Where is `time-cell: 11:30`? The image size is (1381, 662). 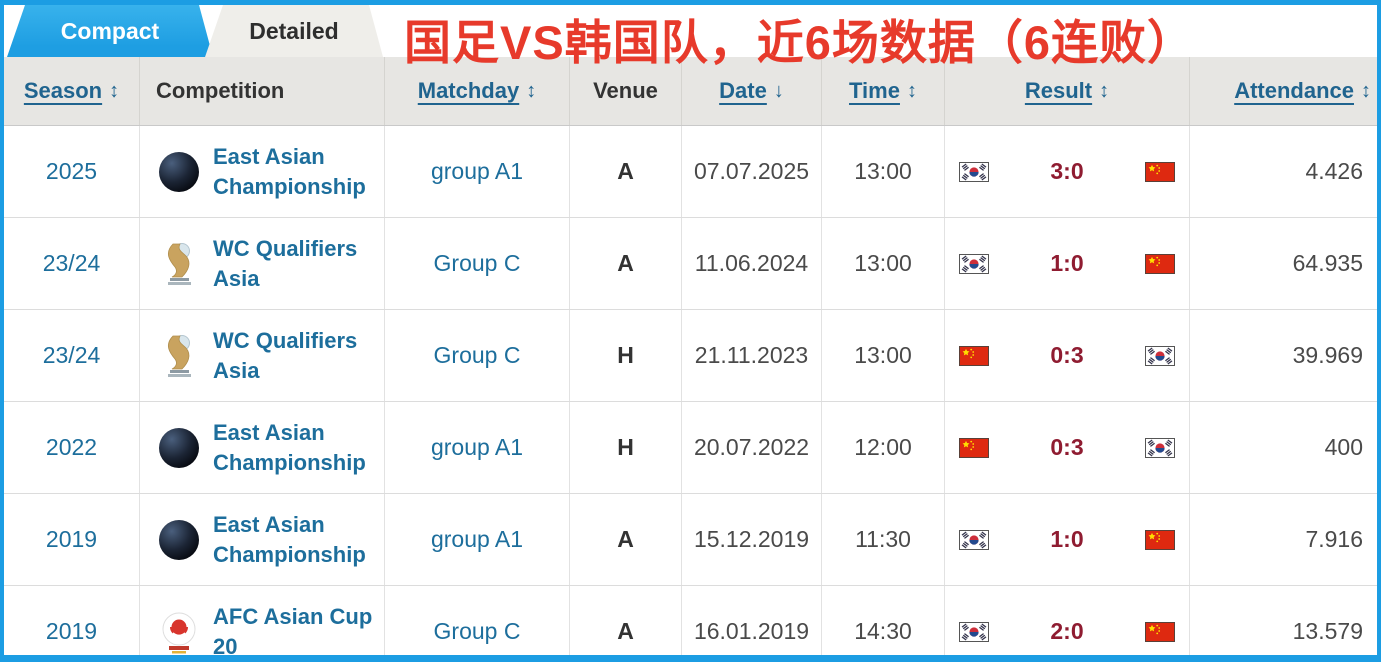 time-cell: 11:30 is located at coordinates (883, 539).